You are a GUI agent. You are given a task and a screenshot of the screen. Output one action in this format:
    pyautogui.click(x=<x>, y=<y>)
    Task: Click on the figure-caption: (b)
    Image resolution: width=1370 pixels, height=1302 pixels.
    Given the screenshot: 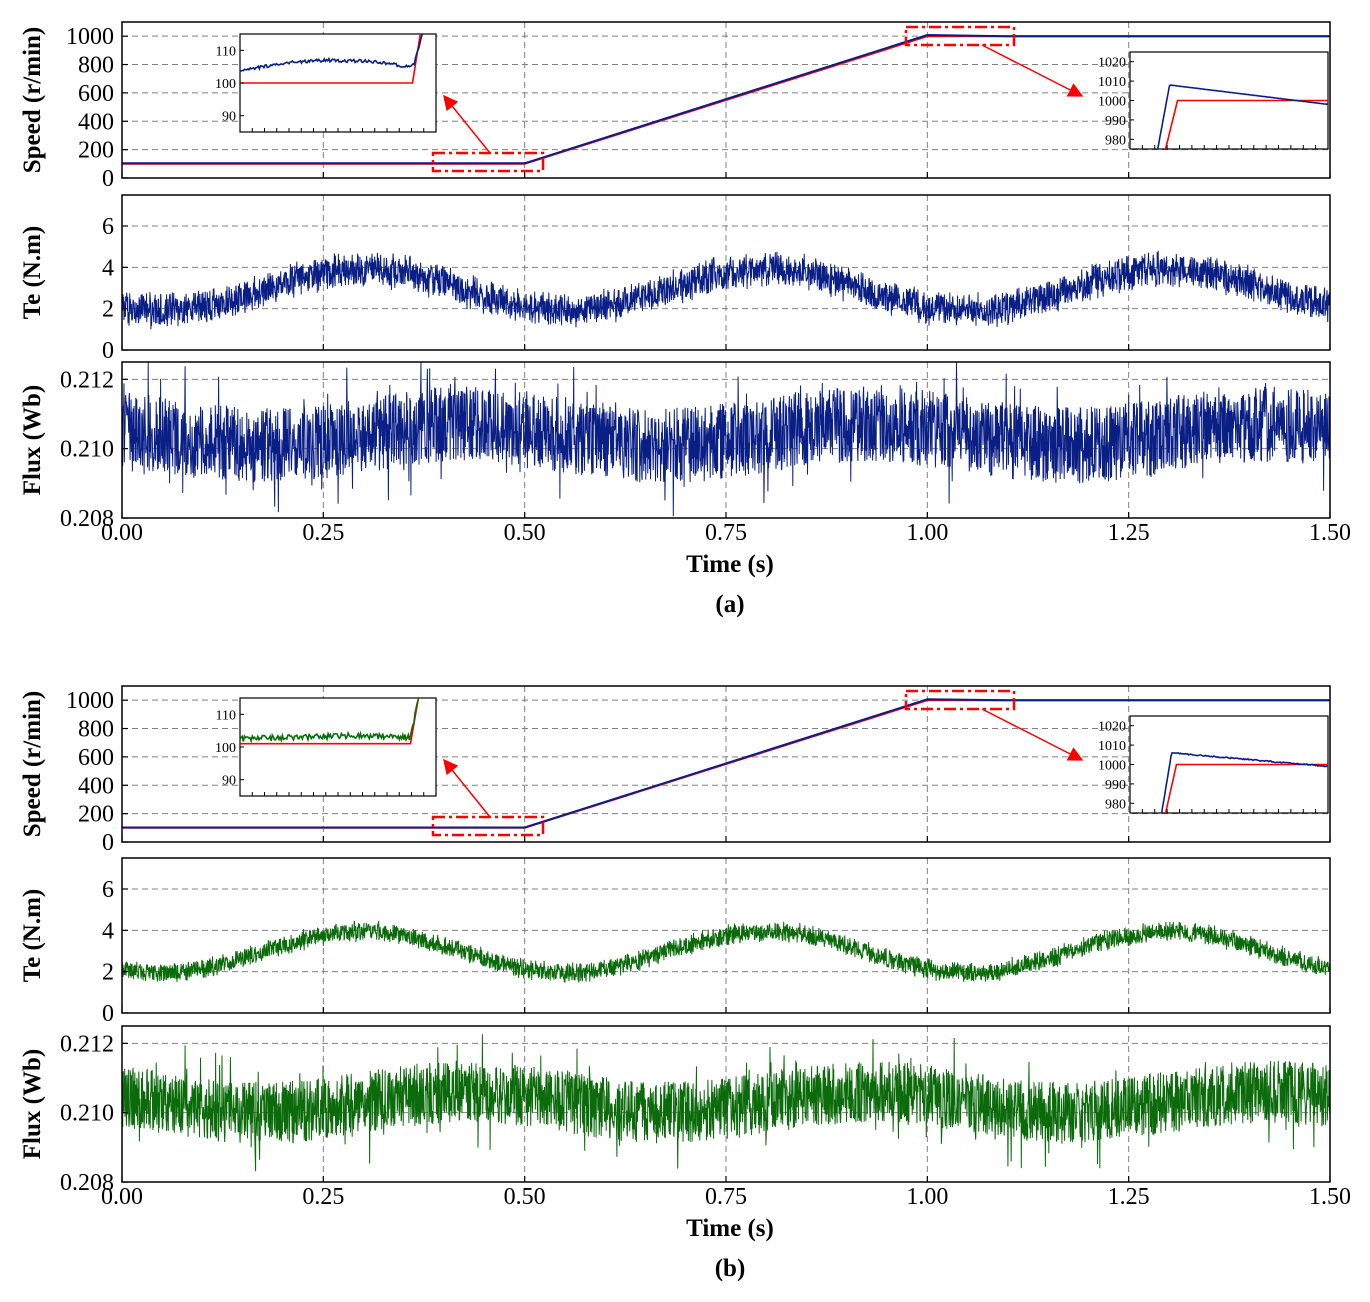 What is the action you would take?
    pyautogui.click(x=730, y=1268)
    